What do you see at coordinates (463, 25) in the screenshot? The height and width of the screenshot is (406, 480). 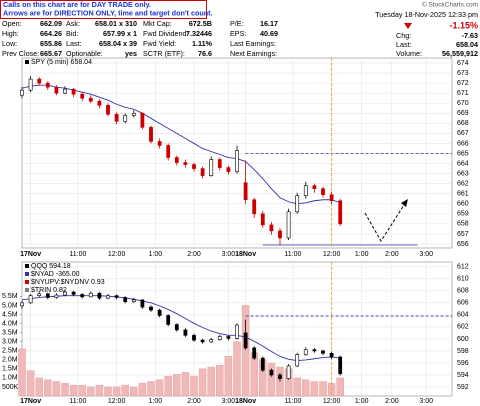 I see `change-pct: -1.15%` at bounding box center [463, 25].